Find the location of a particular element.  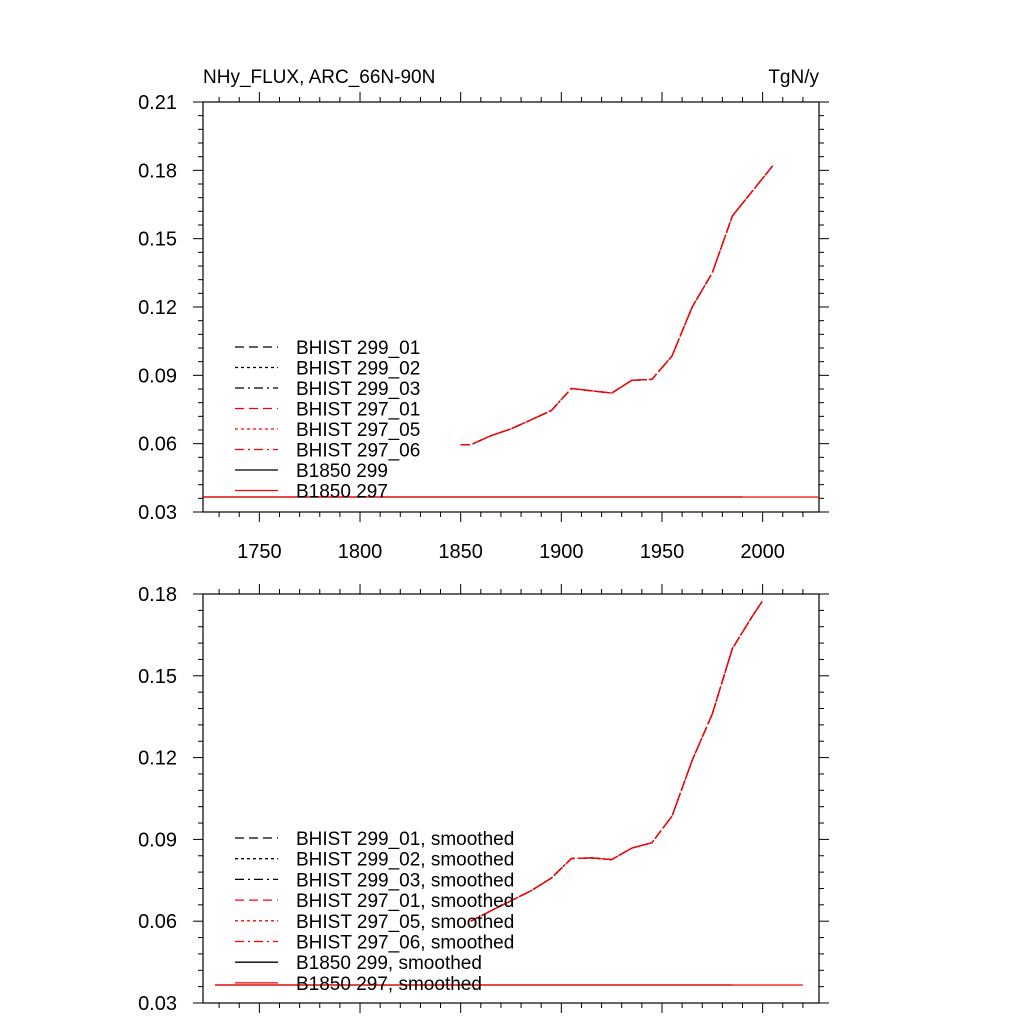

legend-label: BHIST 299_02, smoothed is located at coordinates (405, 860).